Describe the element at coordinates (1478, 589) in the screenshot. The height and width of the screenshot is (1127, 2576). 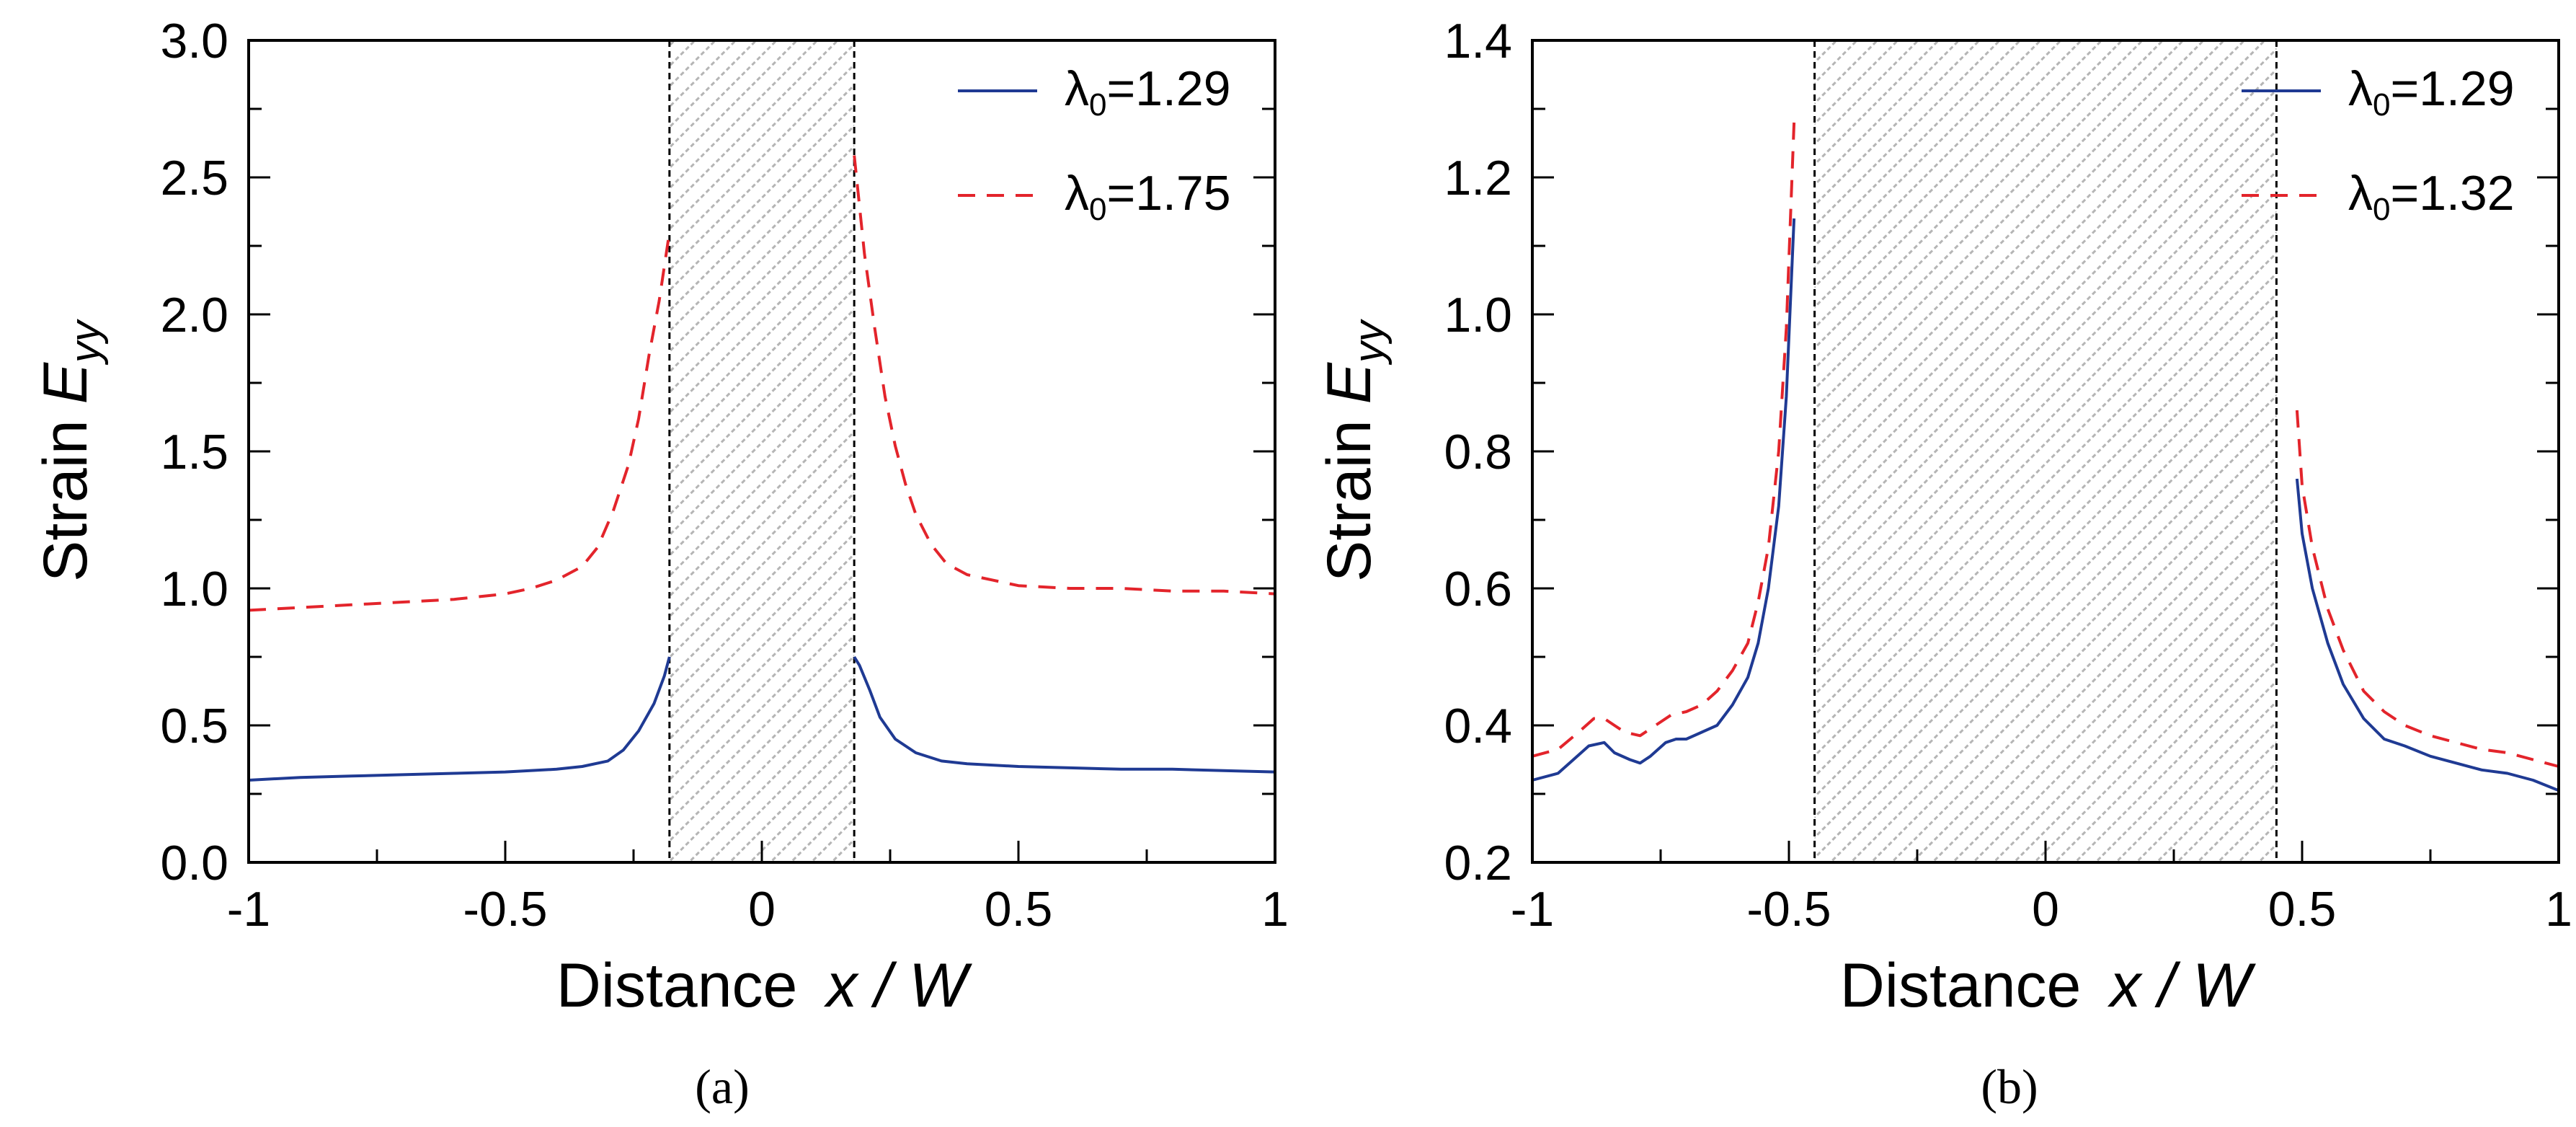
I see `y-tick-label: 0.6` at that location.